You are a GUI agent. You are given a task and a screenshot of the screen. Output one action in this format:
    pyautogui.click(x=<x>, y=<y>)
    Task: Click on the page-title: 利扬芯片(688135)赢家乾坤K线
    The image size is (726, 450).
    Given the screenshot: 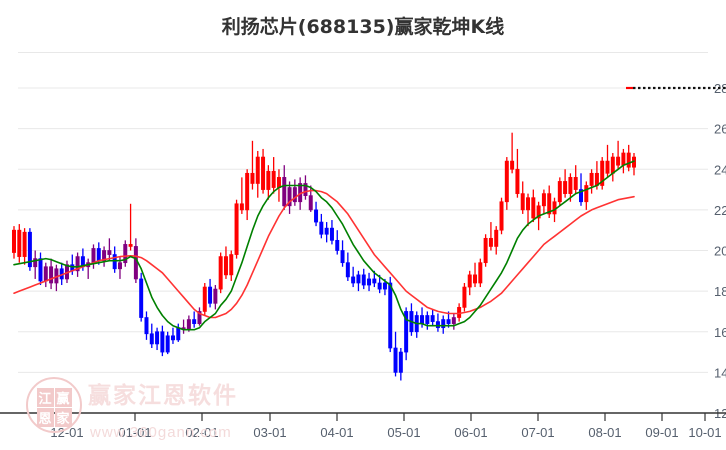 What is the action you would take?
    pyautogui.click(x=363, y=27)
    